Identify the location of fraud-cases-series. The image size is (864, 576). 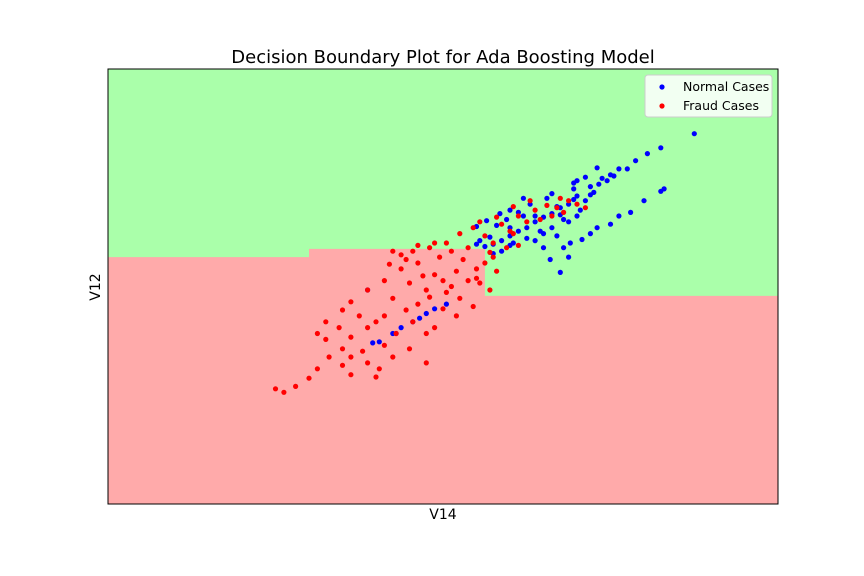
(430, 295).